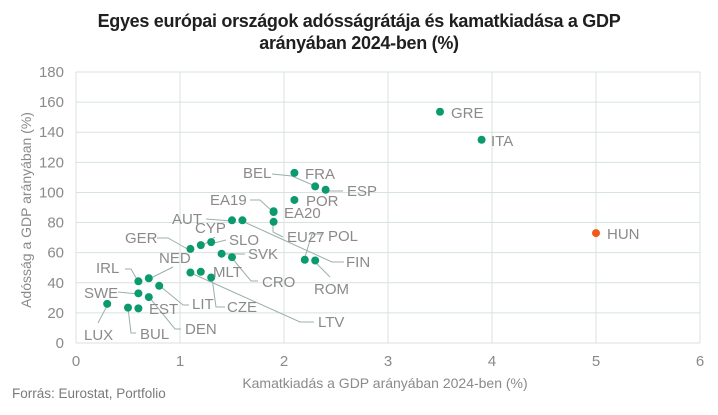 This screenshot has height=415, width=718. I want to click on chart-title-line-2: arányában 2024-ben (%), so click(359, 43).